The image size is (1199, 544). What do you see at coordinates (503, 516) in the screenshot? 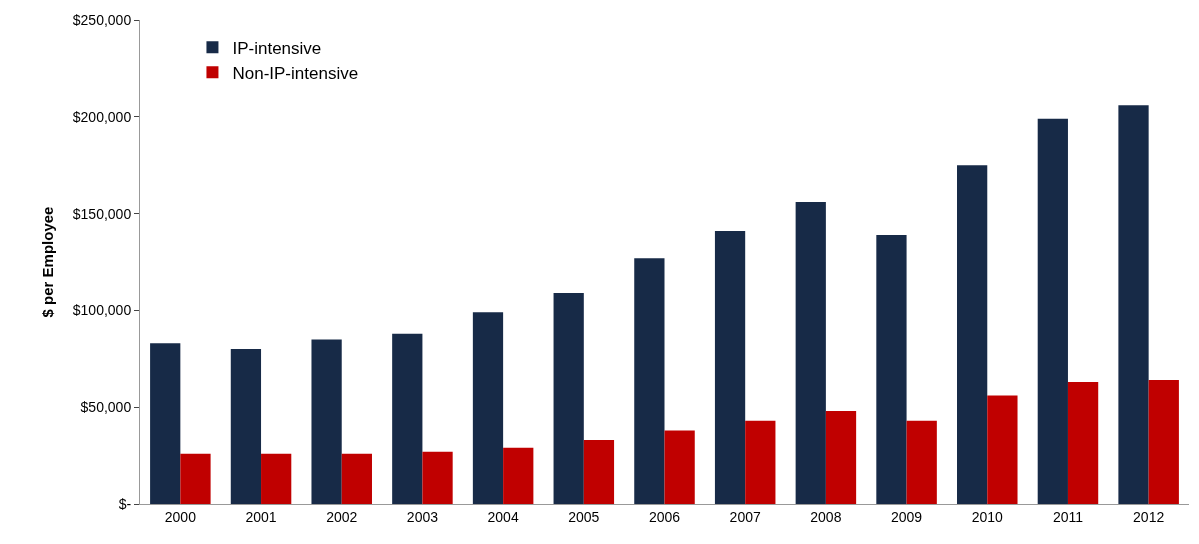
I see `x-tick-label: 2004` at bounding box center [503, 516].